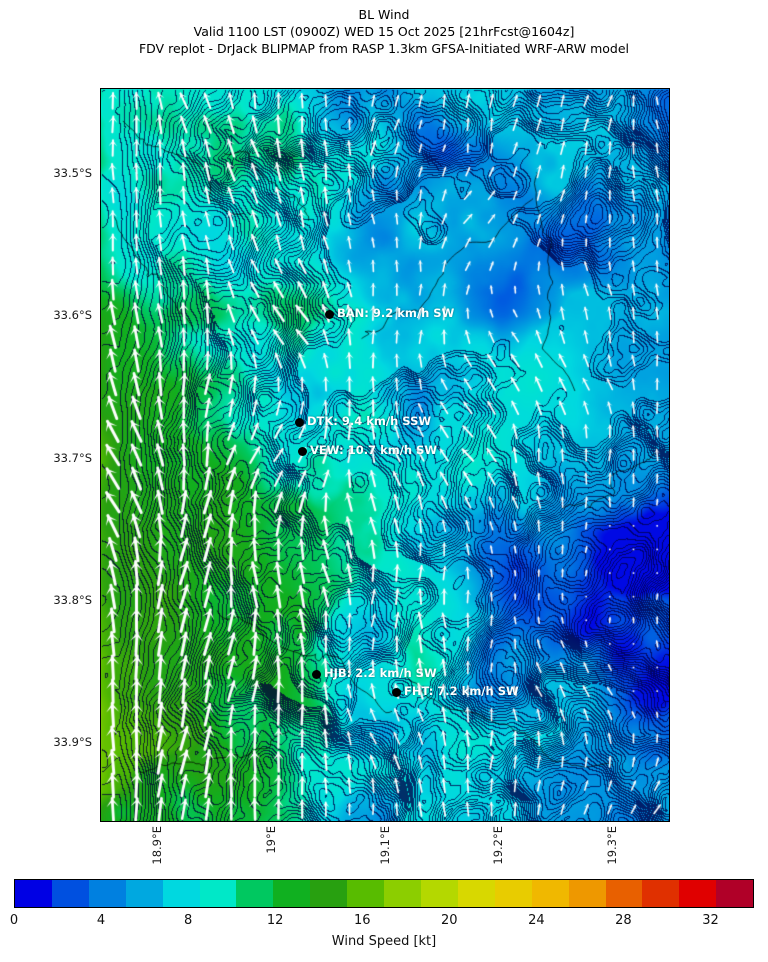  Describe the element at coordinates (271, 840) in the screenshot. I see `longitude-tick-label: 19°E` at that location.